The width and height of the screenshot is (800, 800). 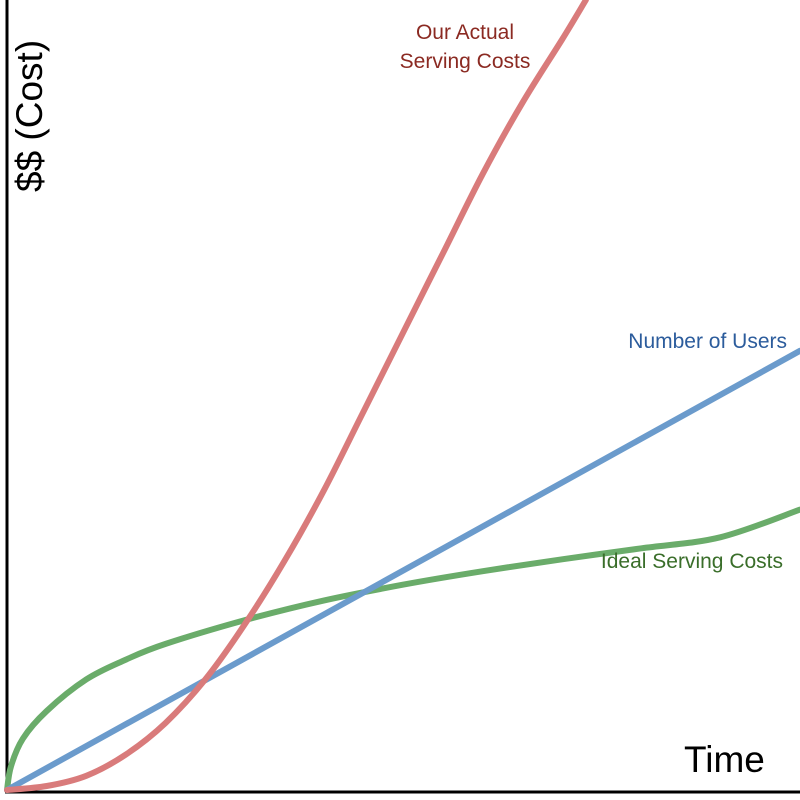 What do you see at coordinates (692, 561) in the screenshot?
I see `series-label-ideal-serving-costs: Ideal Serving Costs` at bounding box center [692, 561].